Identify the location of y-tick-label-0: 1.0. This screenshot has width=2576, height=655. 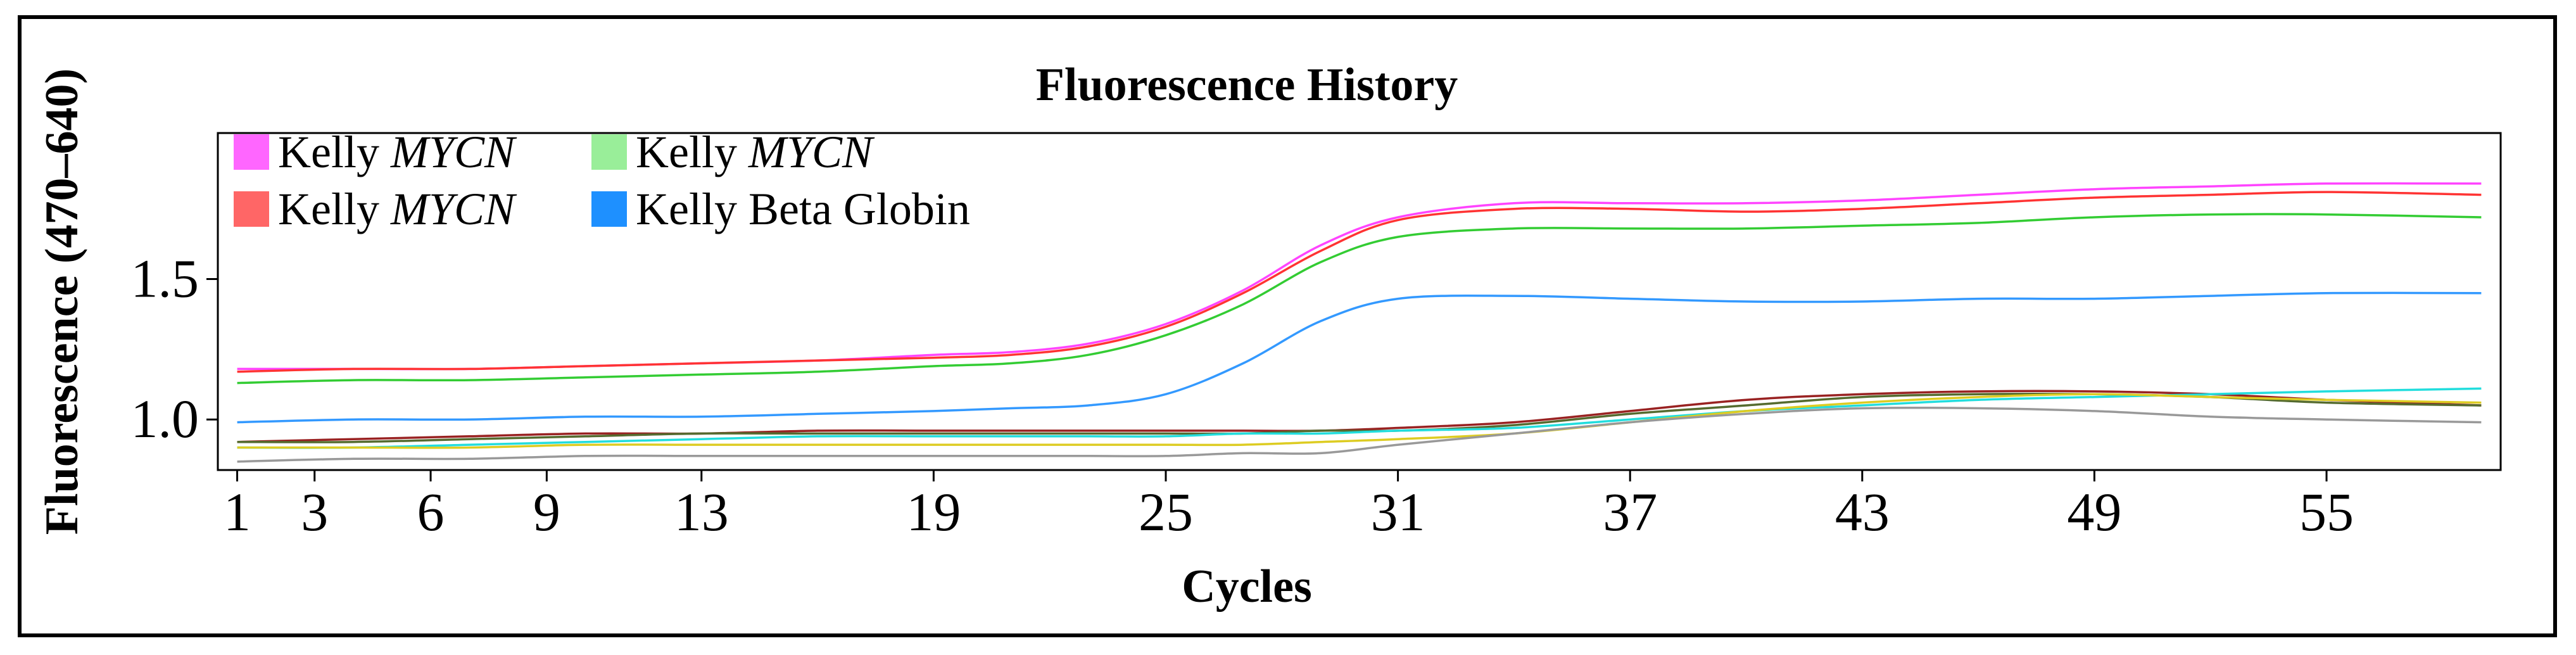
(165, 418).